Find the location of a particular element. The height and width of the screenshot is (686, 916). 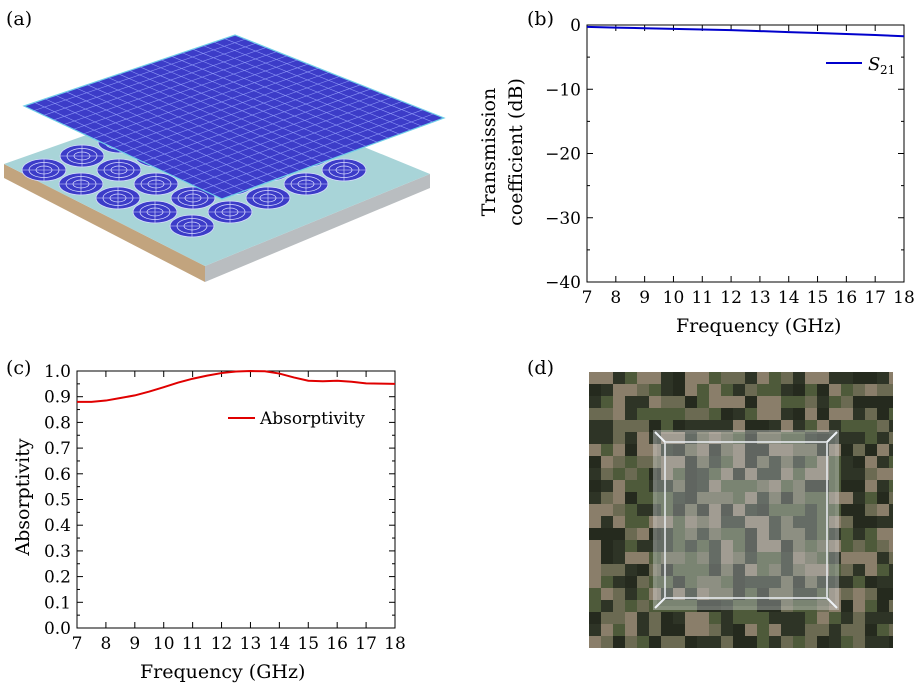

b-xtick-label: 18 is located at coordinates (904, 298).